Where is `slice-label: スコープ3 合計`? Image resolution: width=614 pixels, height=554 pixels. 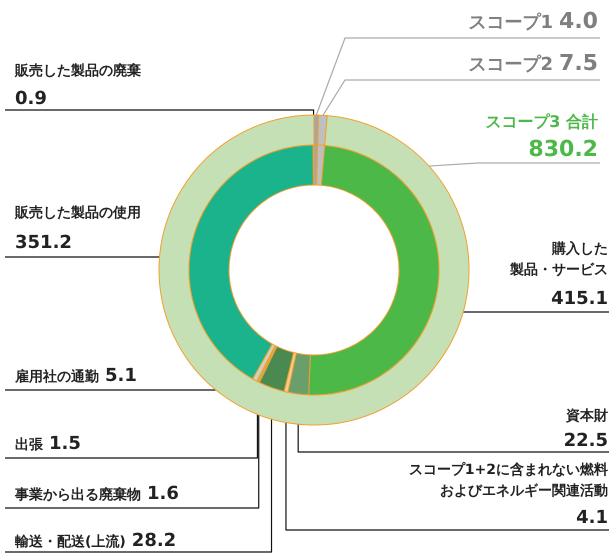
slice-label: スコープ3 合計 is located at coordinates (541, 121).